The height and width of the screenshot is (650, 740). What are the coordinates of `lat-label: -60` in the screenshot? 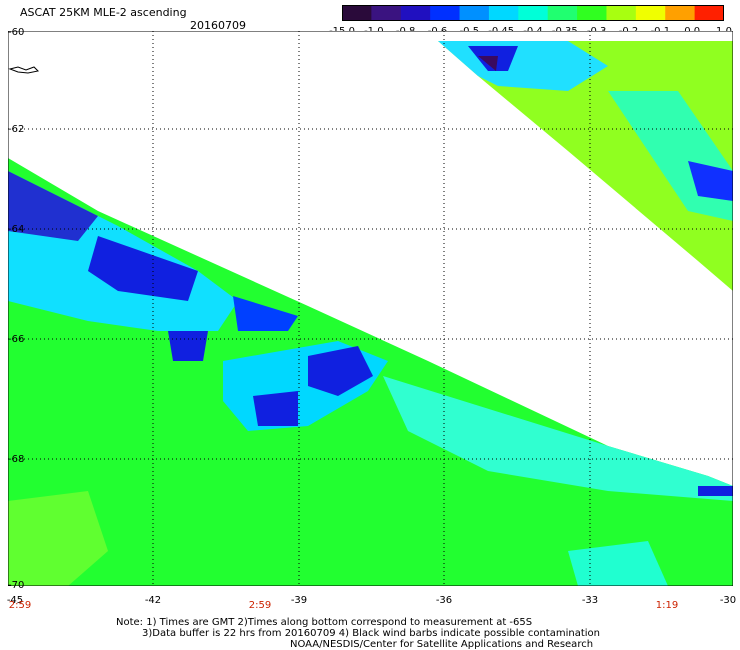 It's located at (16, 32).